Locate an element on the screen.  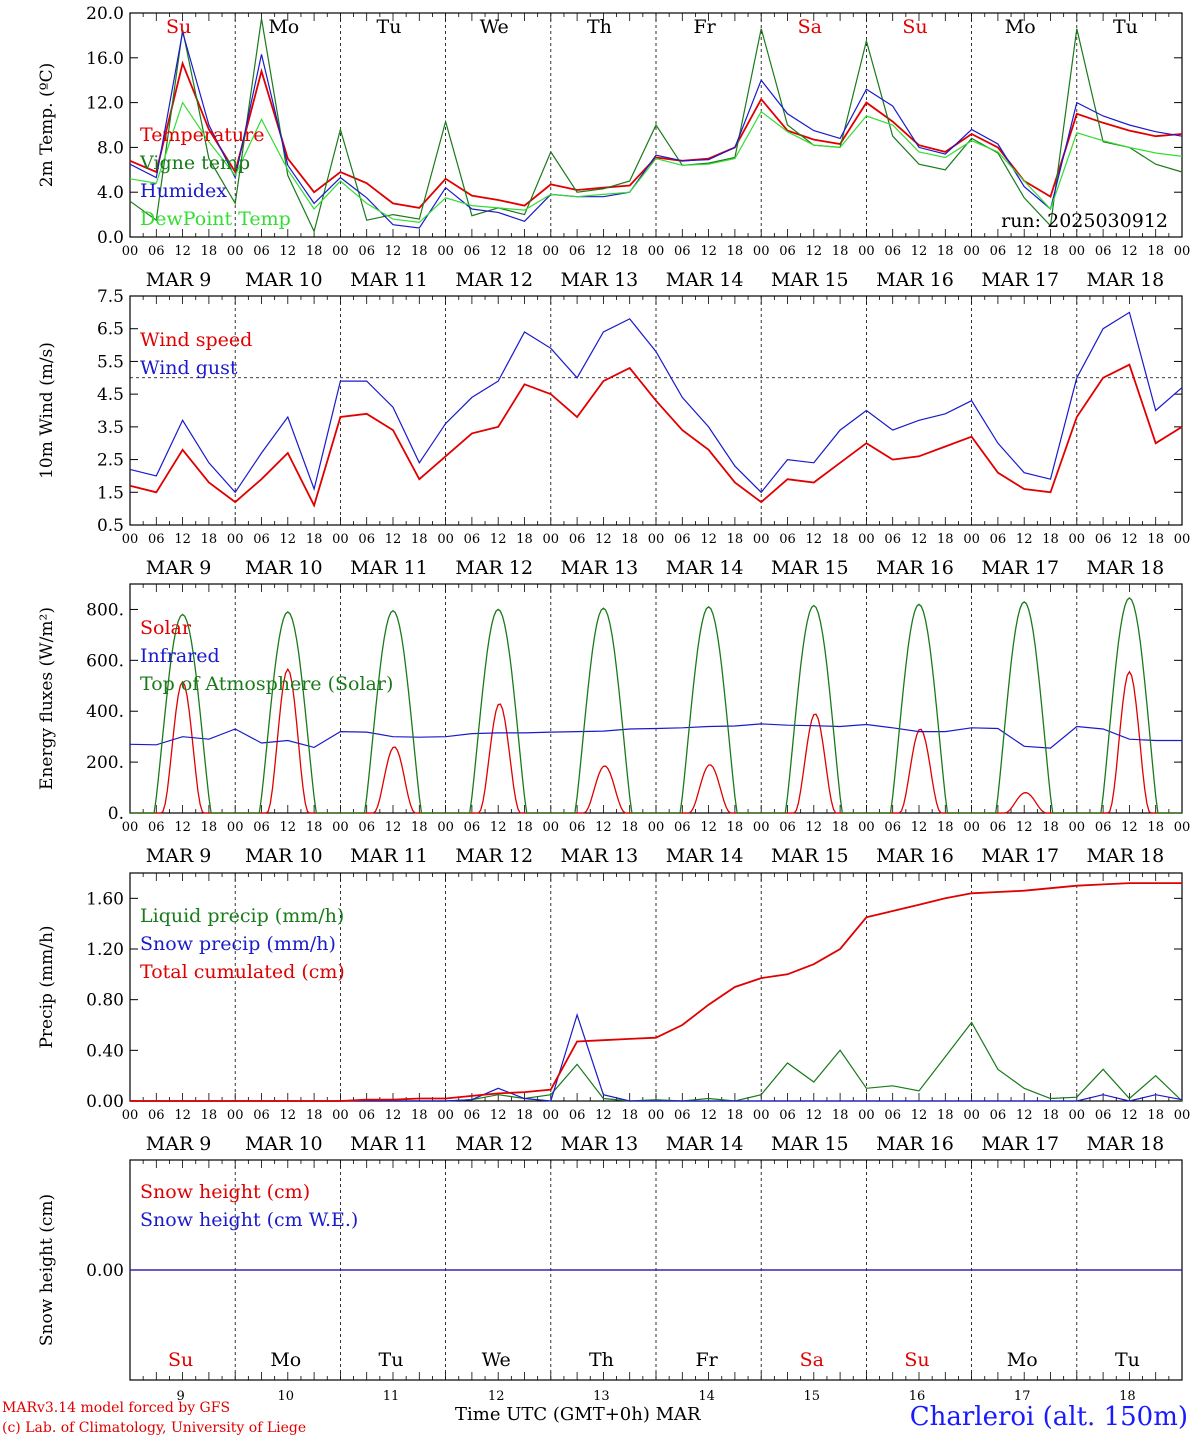
footer-model-text: MARv3.14 model forced by GFS is located at coordinates (116, 1408).